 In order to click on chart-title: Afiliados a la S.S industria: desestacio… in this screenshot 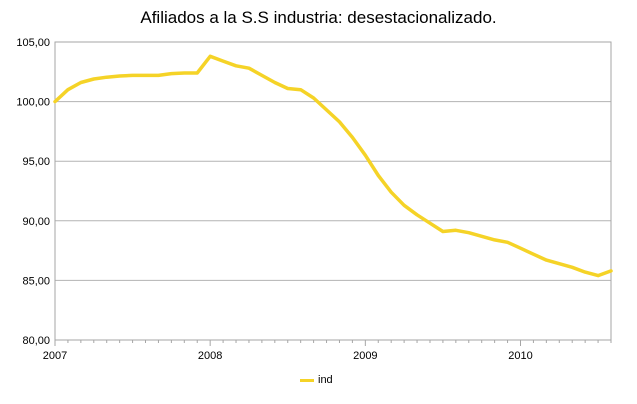, I will do `click(318, 17)`.